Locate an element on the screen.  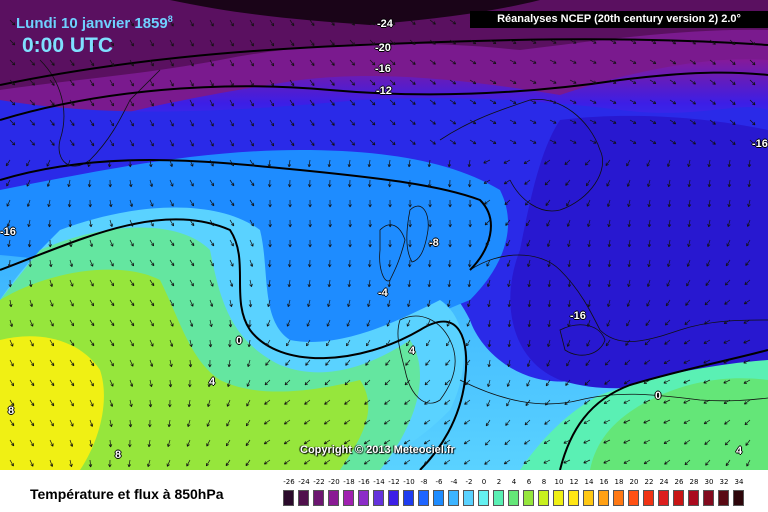
map-date: Lundi 10 janvier 18598 is located at coordinates (94, 23).